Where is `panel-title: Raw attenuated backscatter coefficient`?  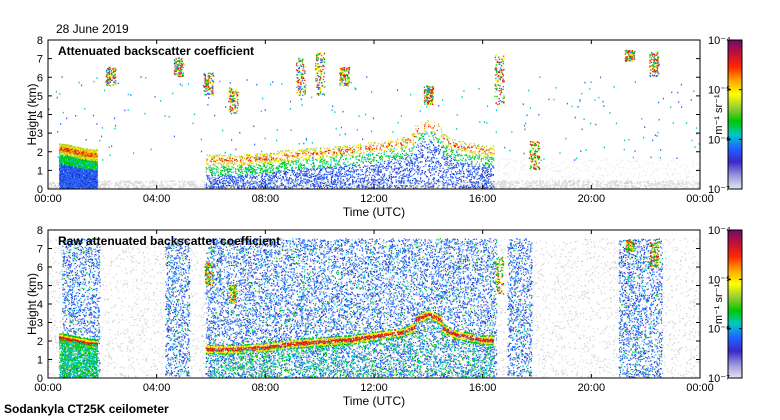
panel-title: Raw attenuated backscatter coefficient is located at coordinates (169, 241).